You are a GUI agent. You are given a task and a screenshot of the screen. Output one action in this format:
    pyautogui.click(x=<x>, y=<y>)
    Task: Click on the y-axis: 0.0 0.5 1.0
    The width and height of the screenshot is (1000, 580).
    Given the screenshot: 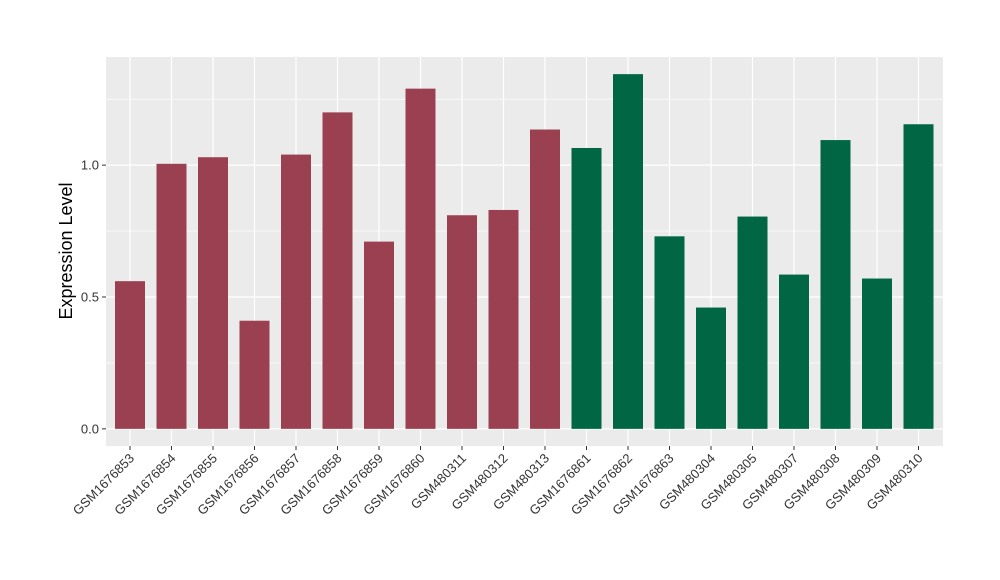 What is the action you would take?
    pyautogui.click(x=93, y=297)
    